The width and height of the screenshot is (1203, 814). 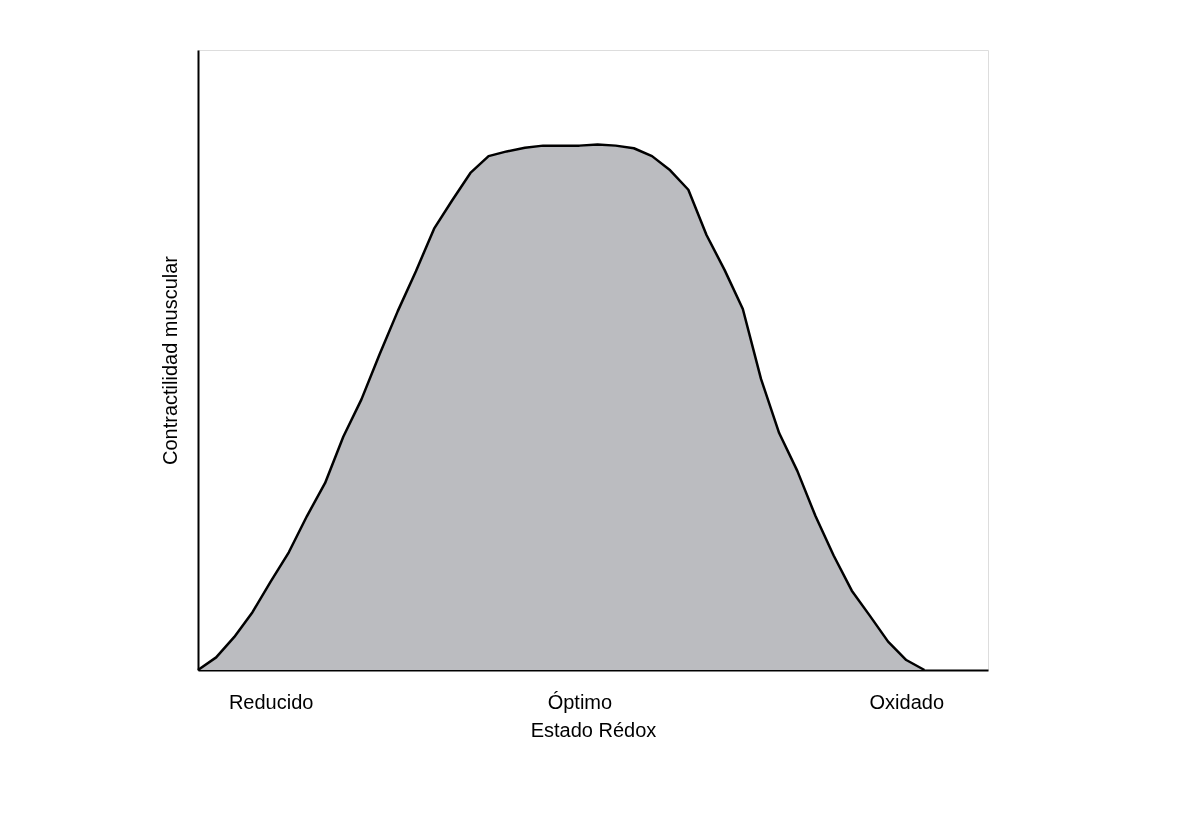 I want to click on x-tick-label: Reducido, so click(x=271, y=701).